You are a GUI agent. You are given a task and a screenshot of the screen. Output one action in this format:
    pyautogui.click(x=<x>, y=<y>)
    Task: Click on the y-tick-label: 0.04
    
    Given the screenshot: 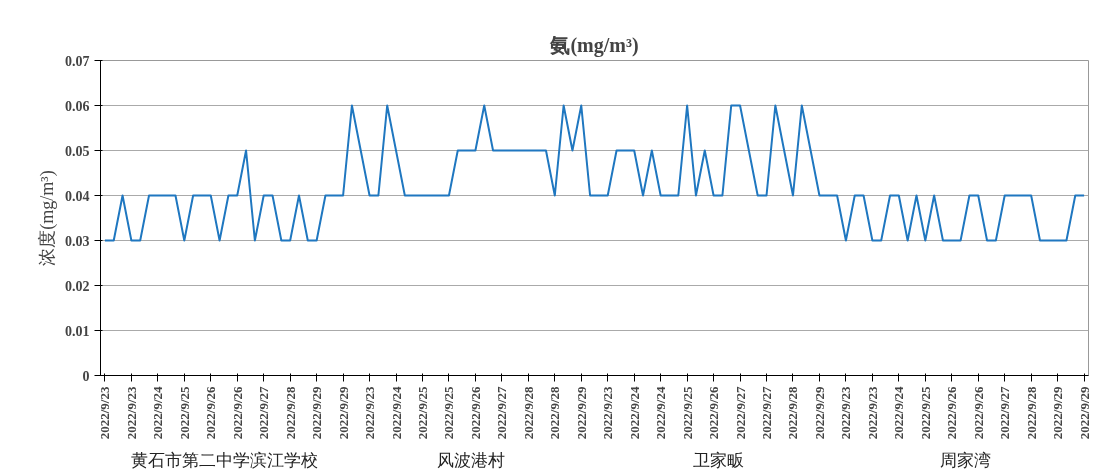 What is the action you would take?
    pyautogui.click(x=77, y=196)
    